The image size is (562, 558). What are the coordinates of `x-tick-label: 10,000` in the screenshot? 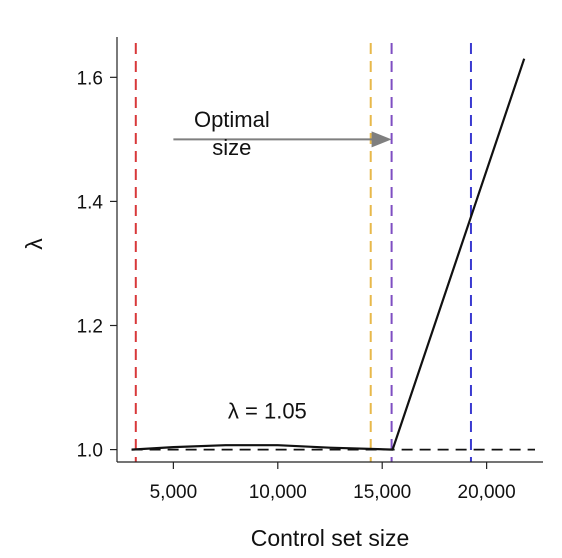 It's located at (278, 492).